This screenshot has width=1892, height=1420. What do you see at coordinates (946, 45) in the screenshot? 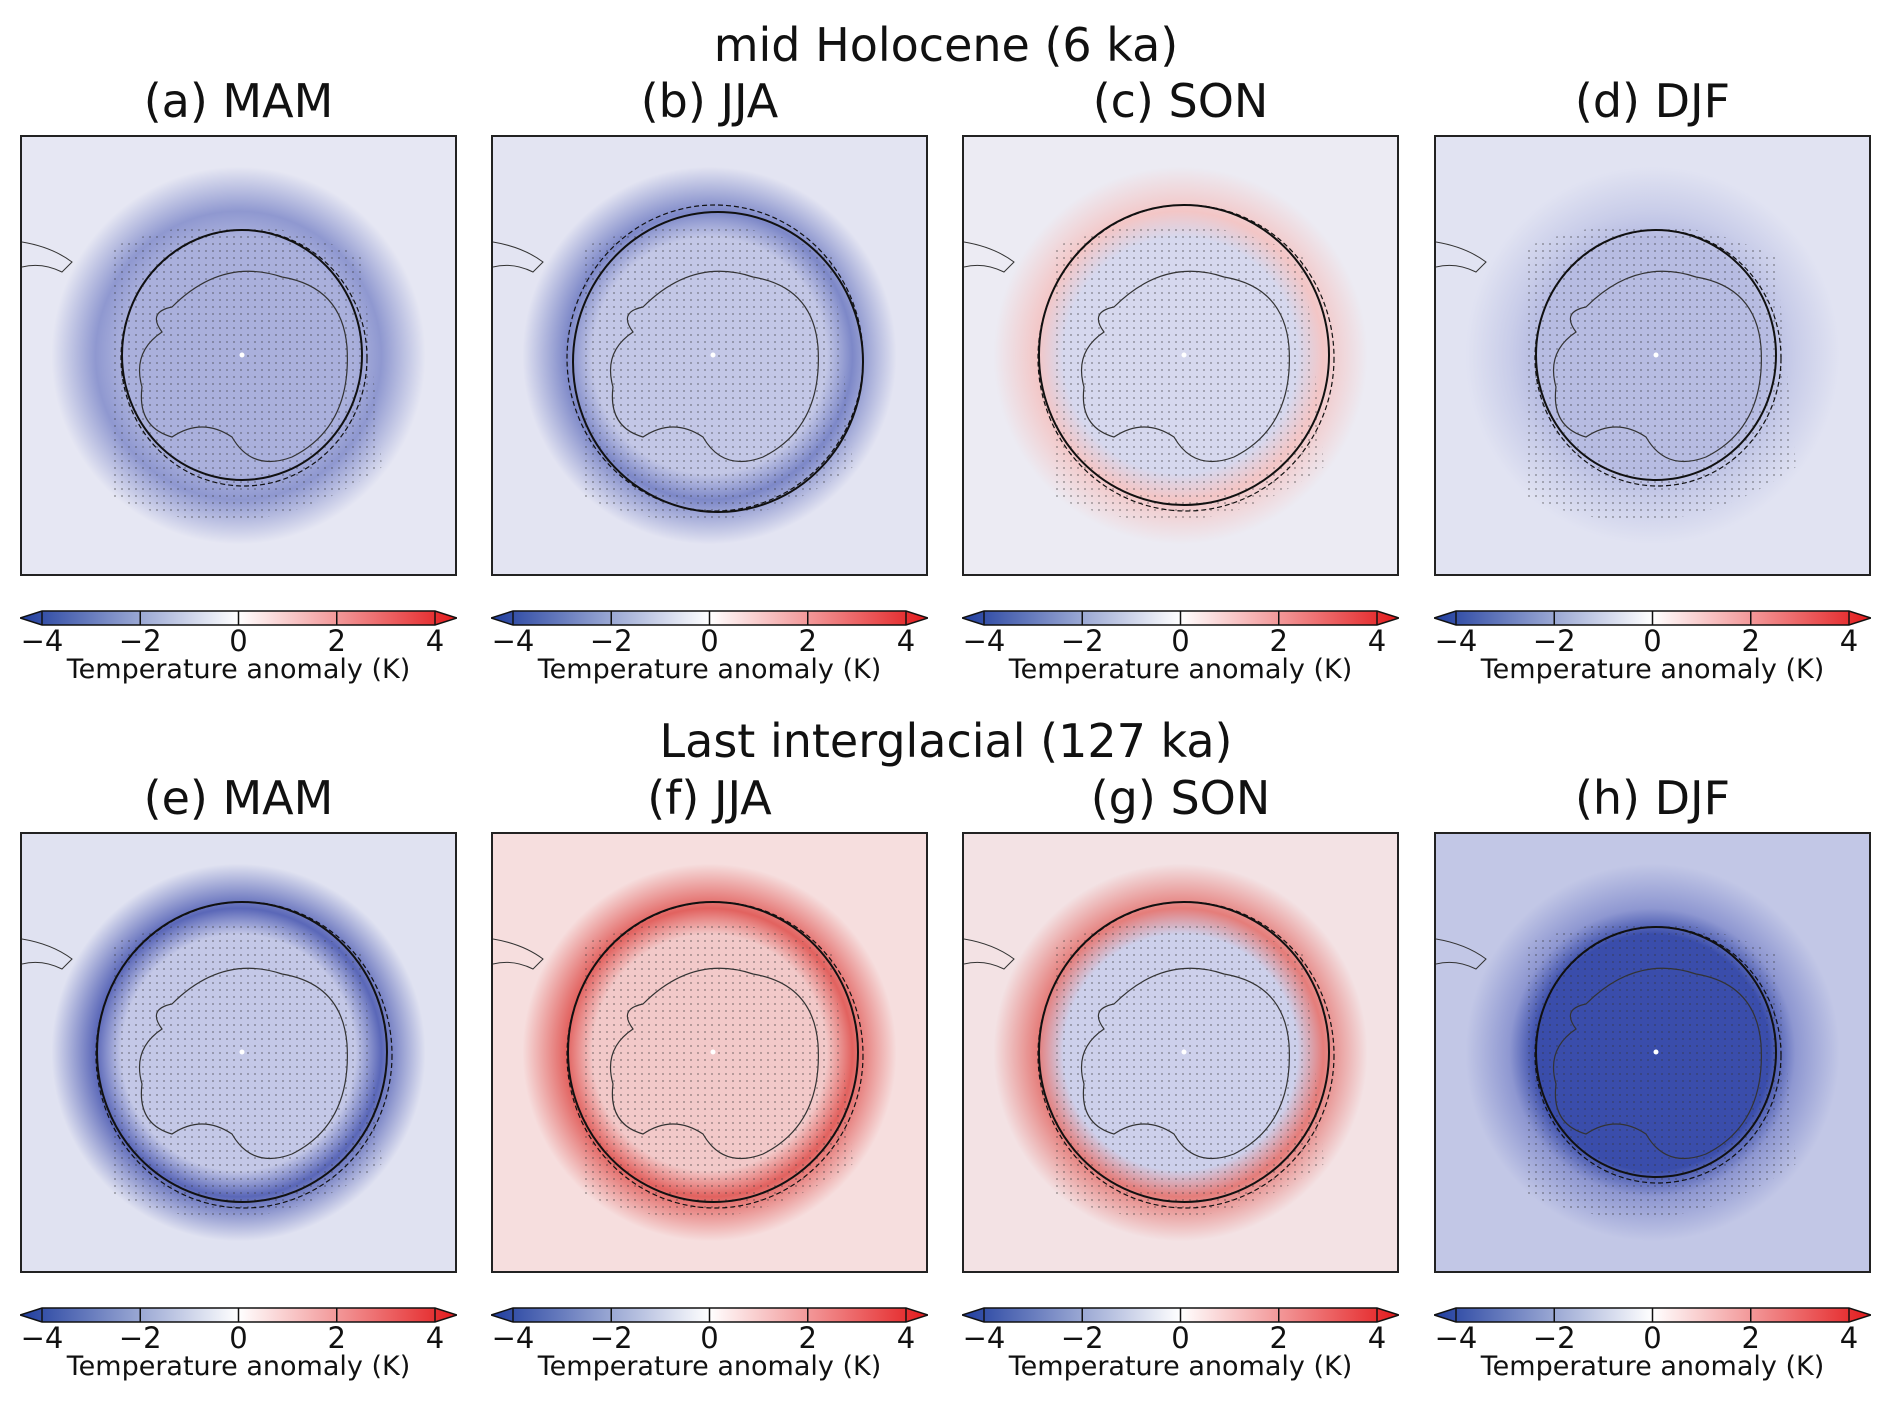
I see `row-title: mid Holocene (6 ka)` at bounding box center [946, 45].